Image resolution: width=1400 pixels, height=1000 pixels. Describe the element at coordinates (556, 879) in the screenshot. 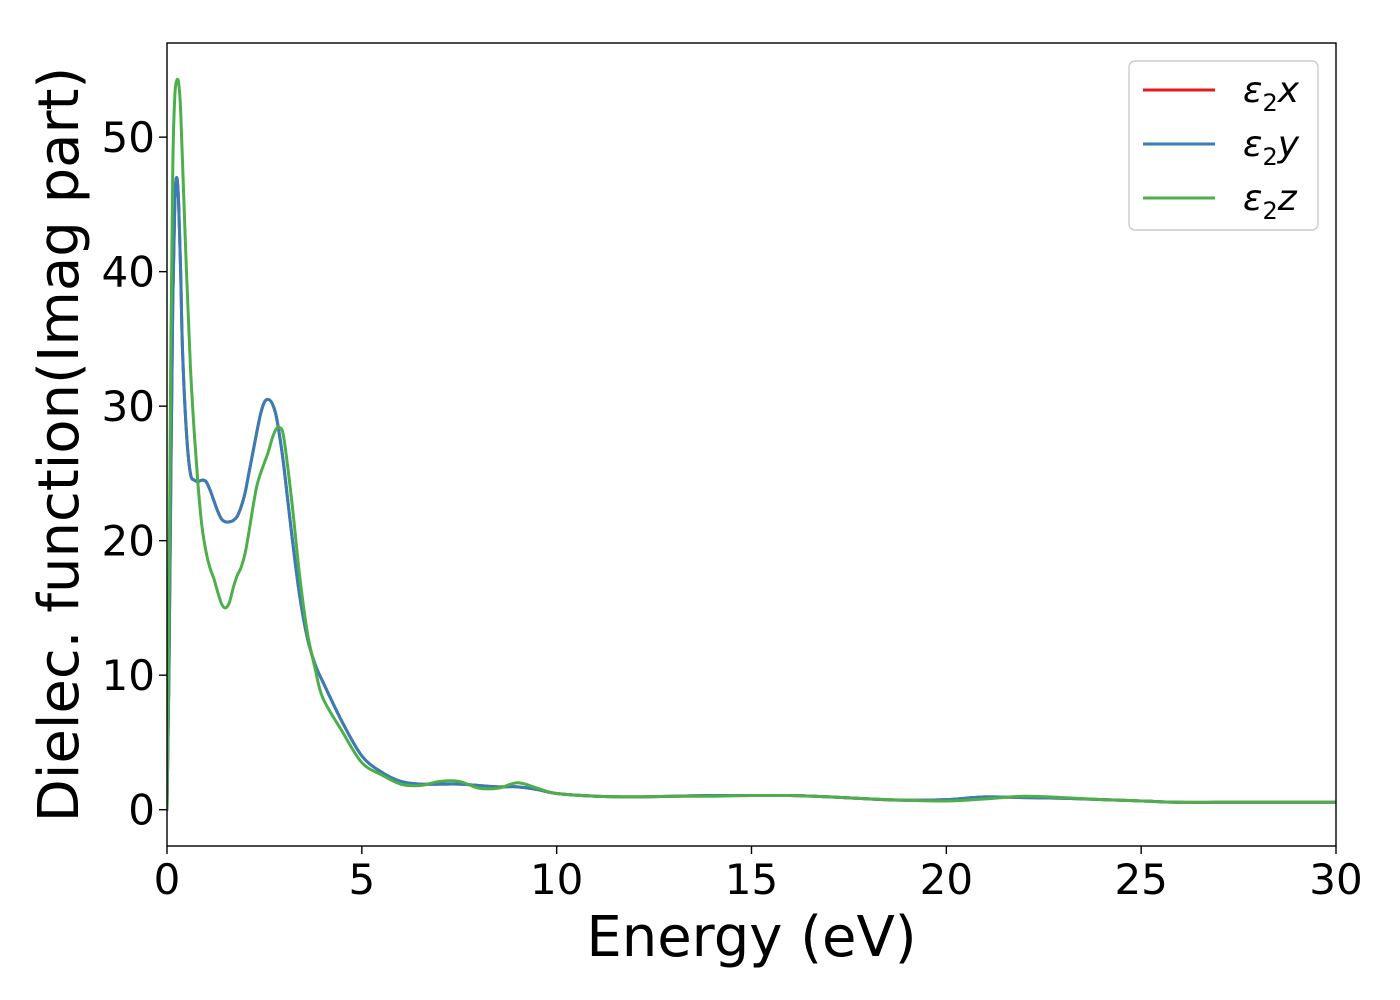

I see `x-tick-label: 10` at that location.